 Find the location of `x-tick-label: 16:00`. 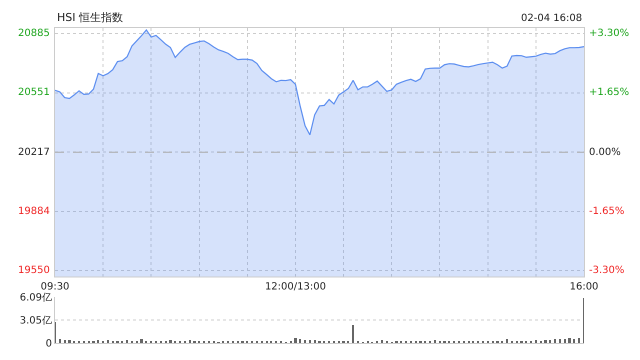

x-tick-label: 16:00 is located at coordinates (584, 286).